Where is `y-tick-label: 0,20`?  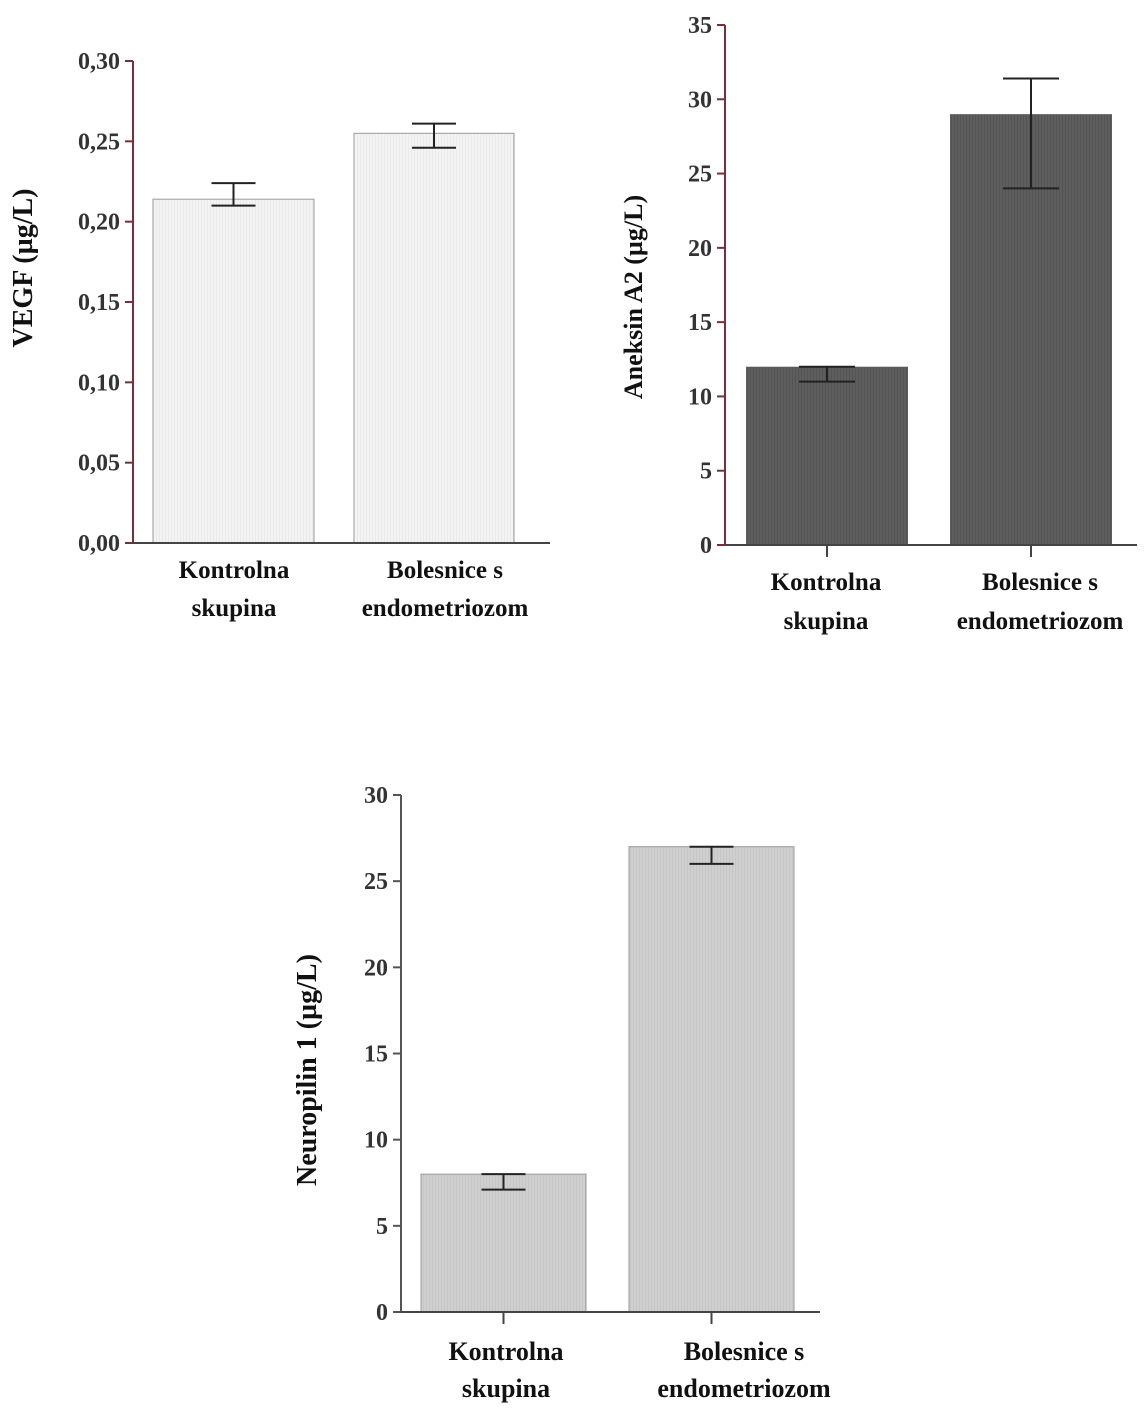
y-tick-label: 0,20 is located at coordinates (99, 223).